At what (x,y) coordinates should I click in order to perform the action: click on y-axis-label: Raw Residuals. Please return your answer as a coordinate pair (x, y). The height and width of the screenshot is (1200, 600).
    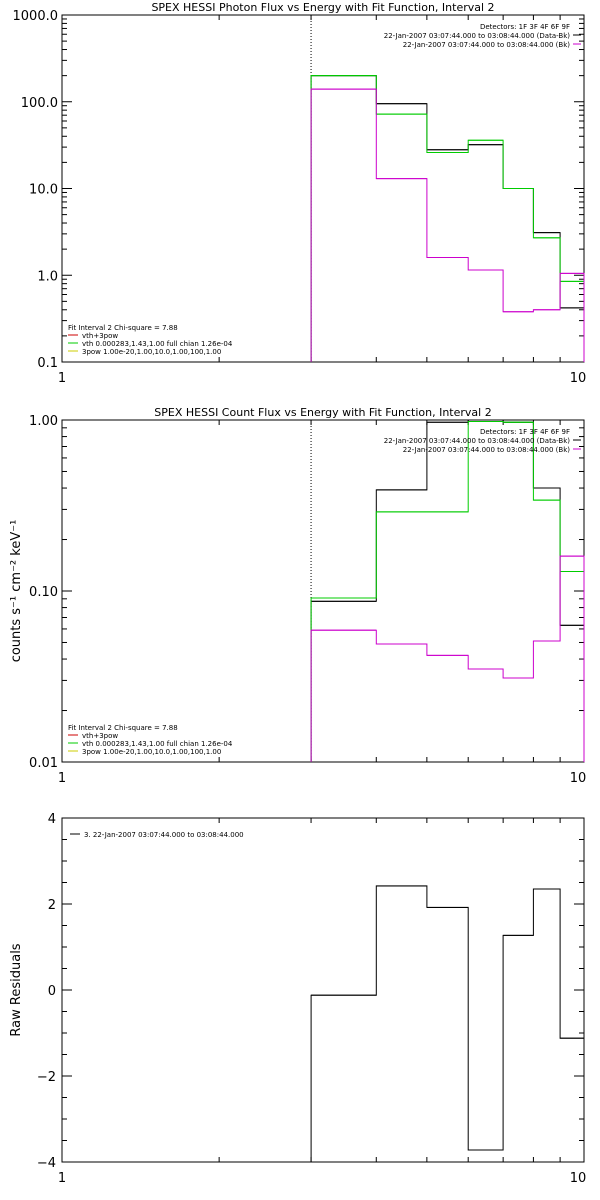
    Looking at the image, I should click on (16, 989).